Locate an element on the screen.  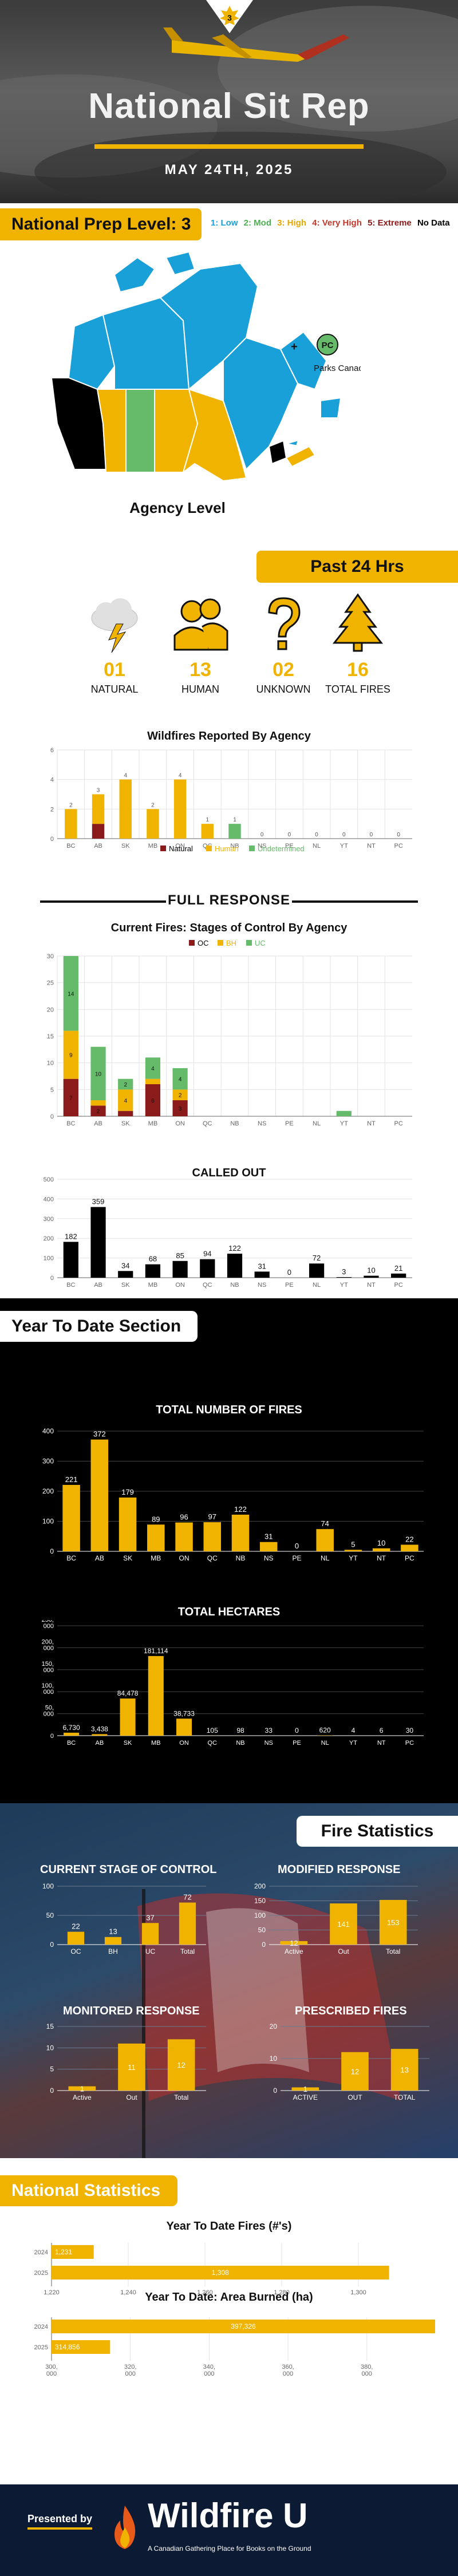
value-label: 72 is located at coordinates (187, 1897).